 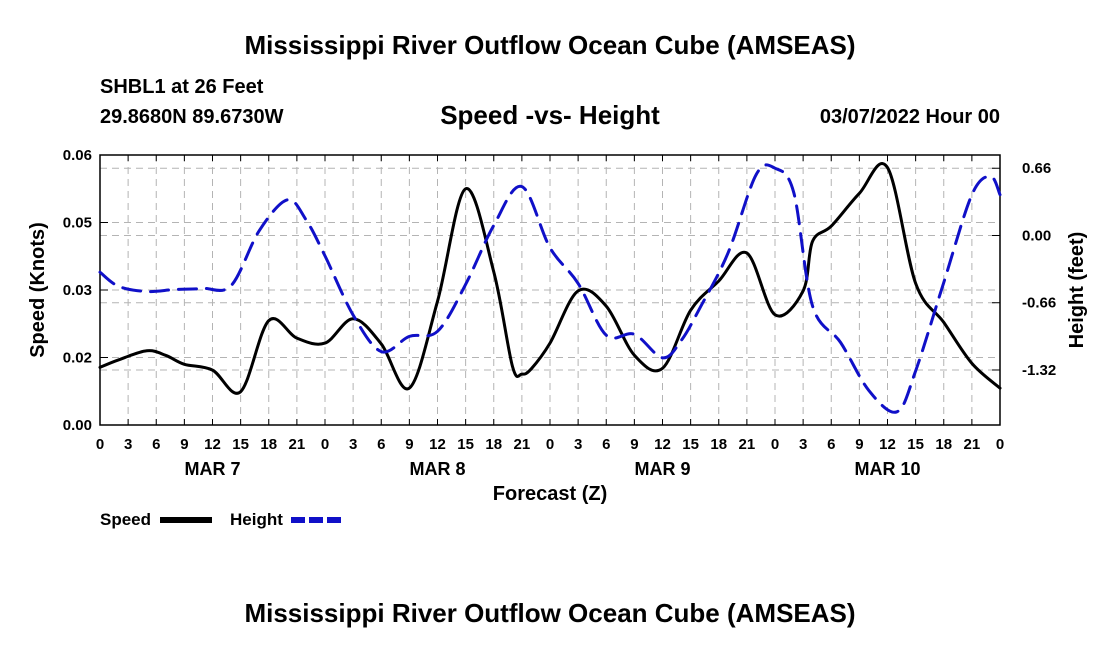 I want to click on y-tick-label: 0.05, so click(x=77, y=223).